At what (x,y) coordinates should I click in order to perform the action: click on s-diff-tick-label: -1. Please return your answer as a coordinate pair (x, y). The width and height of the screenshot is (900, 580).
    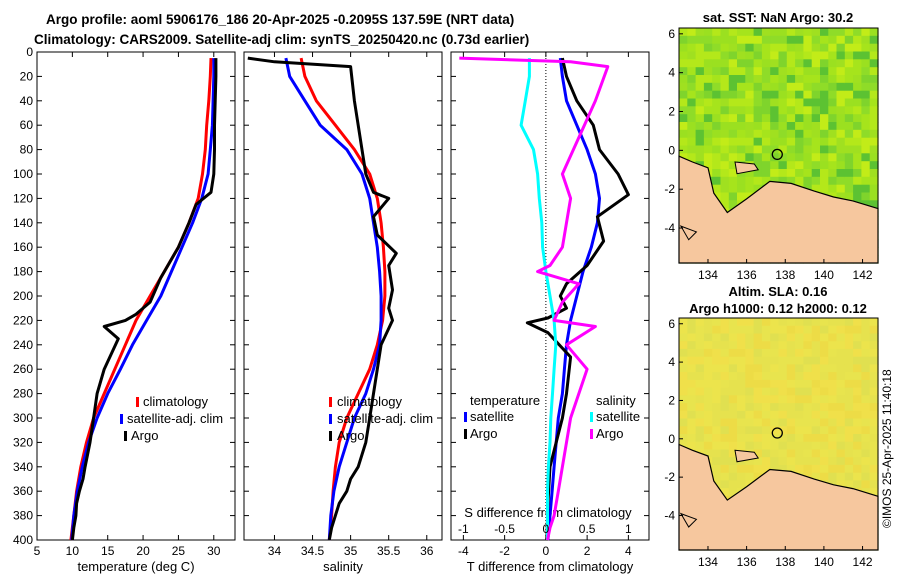
    Looking at the image, I should click on (463, 529).